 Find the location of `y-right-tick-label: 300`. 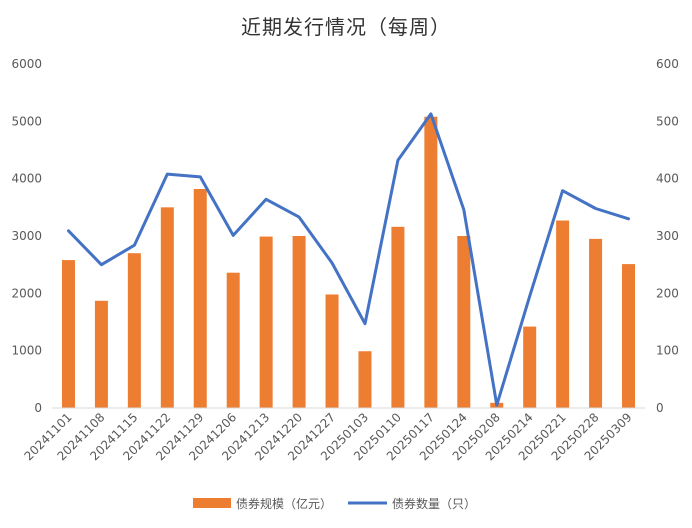

y-right-tick-label: 300 is located at coordinates (667, 236).